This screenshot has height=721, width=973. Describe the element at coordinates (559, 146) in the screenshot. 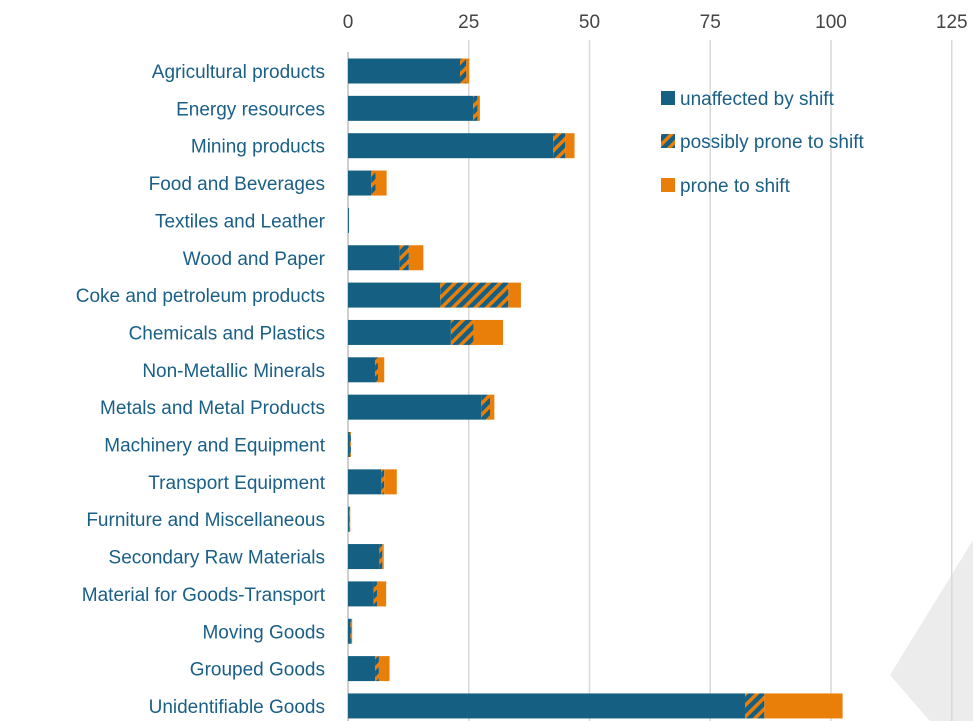

I see `bar-mining-products-possibly-prone-to-shift` at that location.